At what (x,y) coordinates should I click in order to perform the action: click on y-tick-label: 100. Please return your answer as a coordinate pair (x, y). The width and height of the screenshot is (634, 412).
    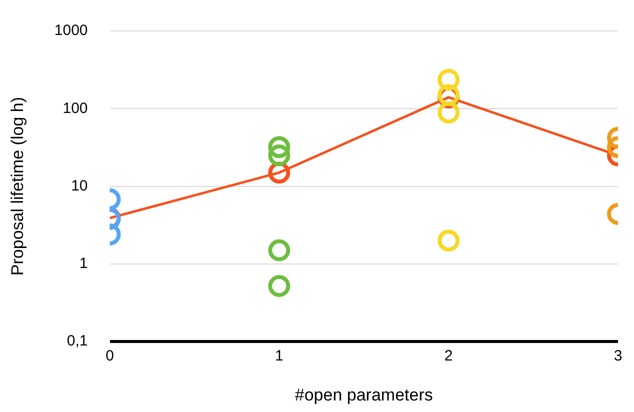
    Looking at the image, I should click on (75, 108).